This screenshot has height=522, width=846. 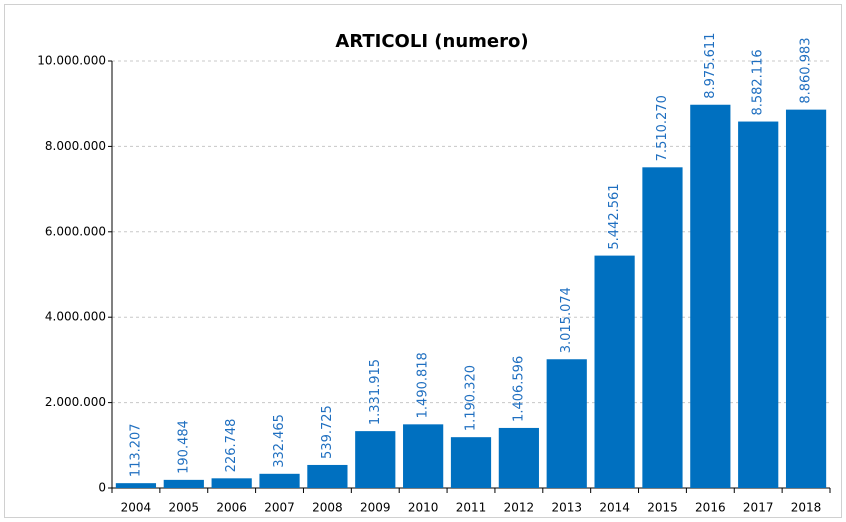 I want to click on data-label: 7.510.270, so click(x=662, y=128).